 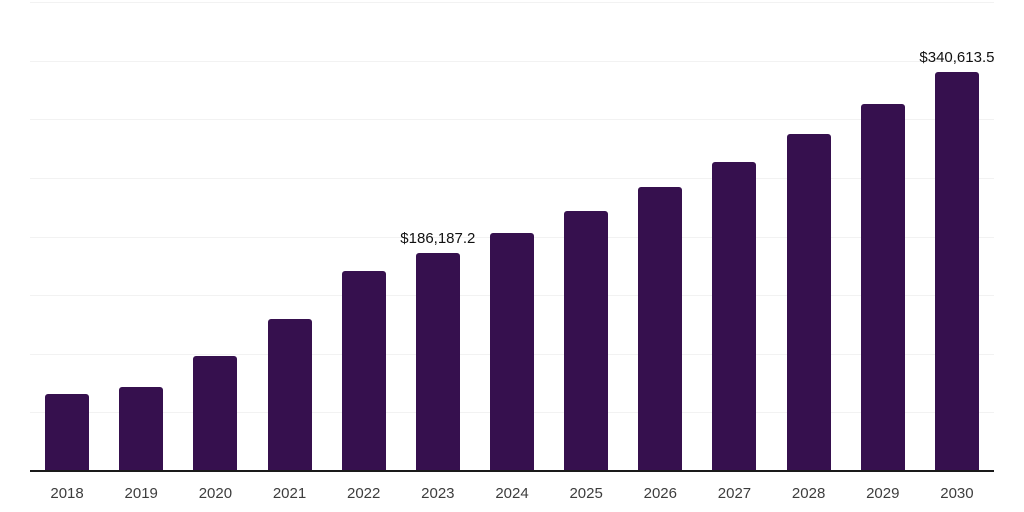 I want to click on bar-2018, so click(x=67, y=432).